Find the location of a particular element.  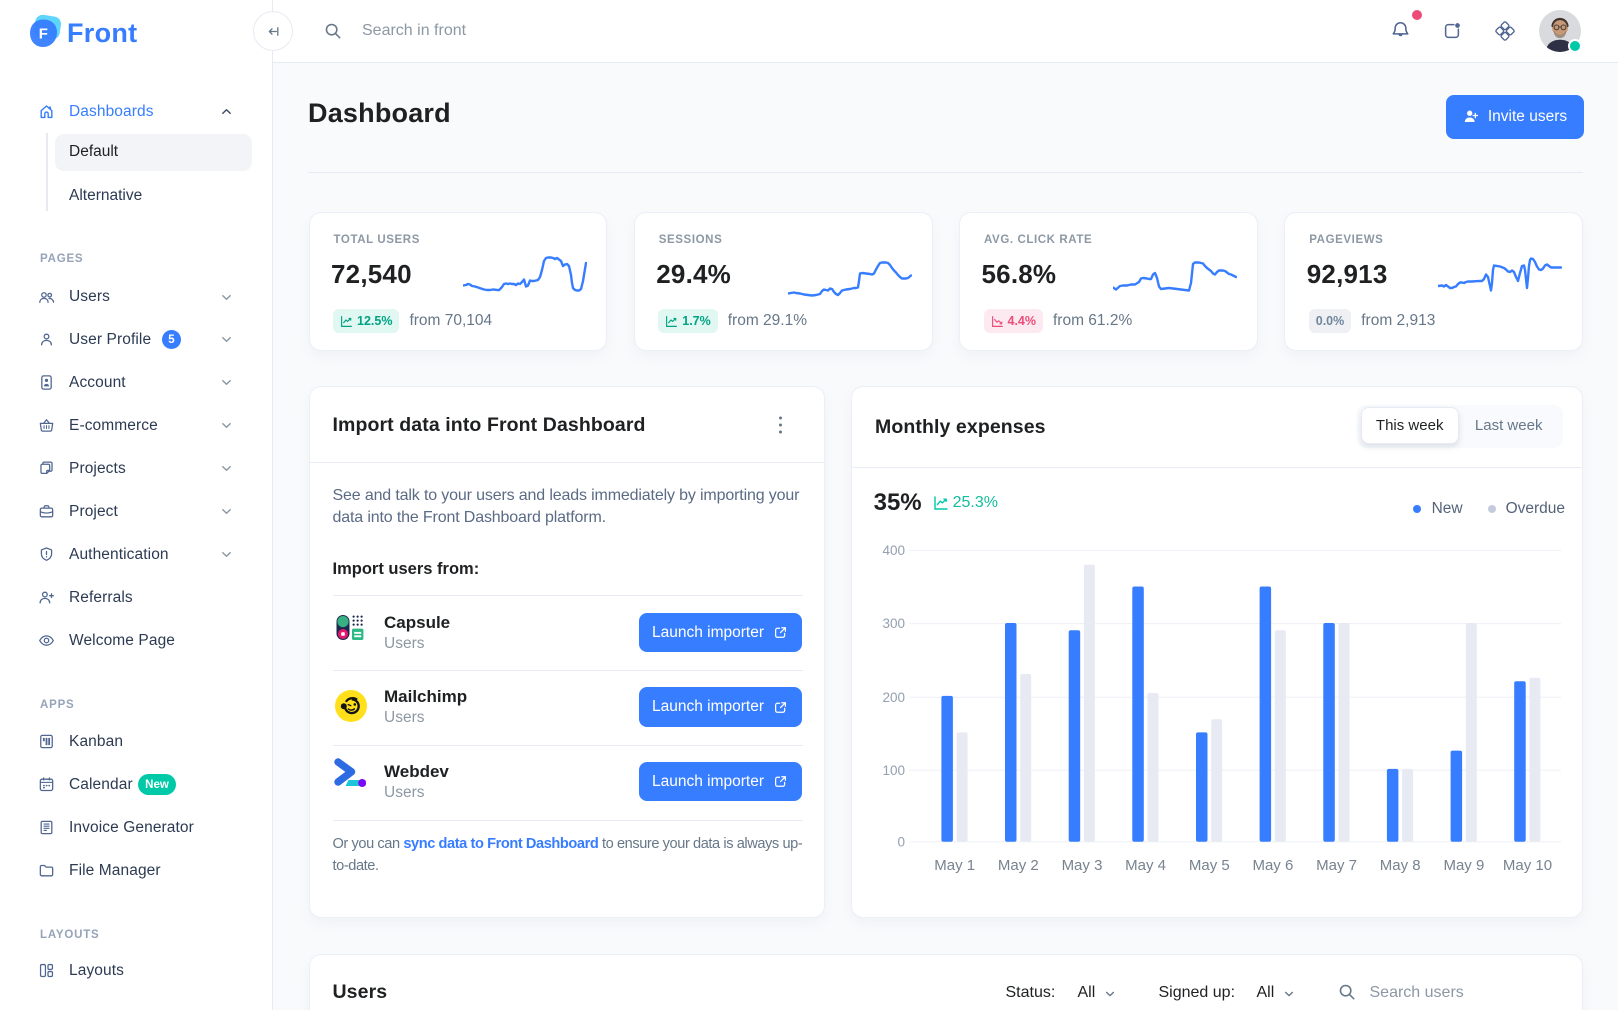

svg-text: May 4 is located at coordinates (1145, 865).